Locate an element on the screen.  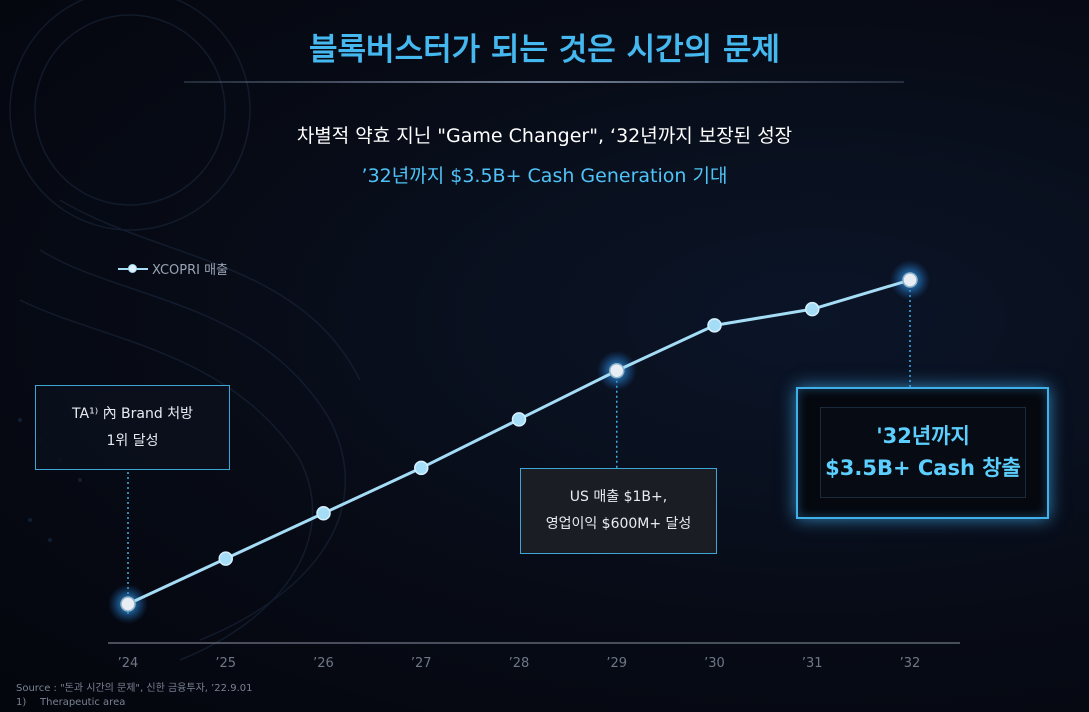
x-tick-label-1: ’25 is located at coordinates (225, 663).